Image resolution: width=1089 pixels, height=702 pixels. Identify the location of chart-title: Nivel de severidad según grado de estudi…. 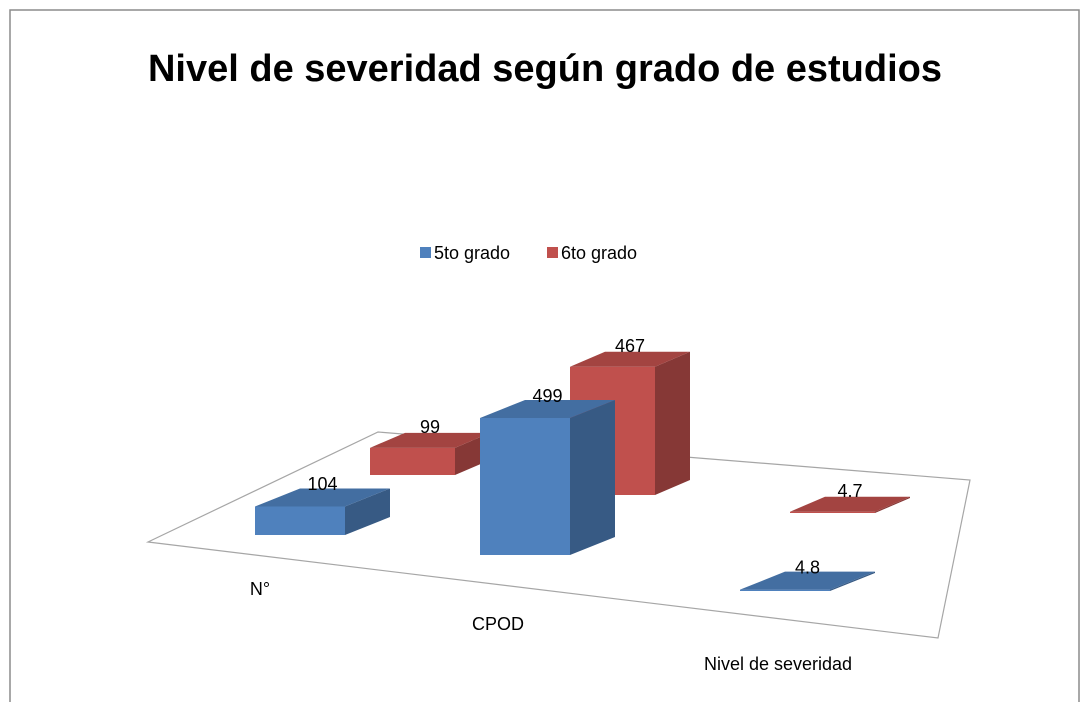
(544, 69).